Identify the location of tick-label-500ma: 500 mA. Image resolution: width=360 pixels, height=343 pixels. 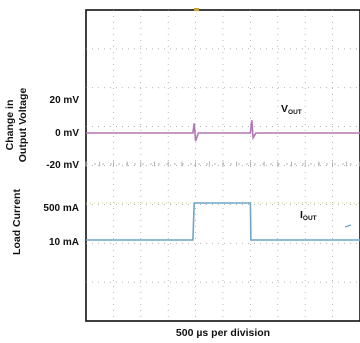
(61, 208).